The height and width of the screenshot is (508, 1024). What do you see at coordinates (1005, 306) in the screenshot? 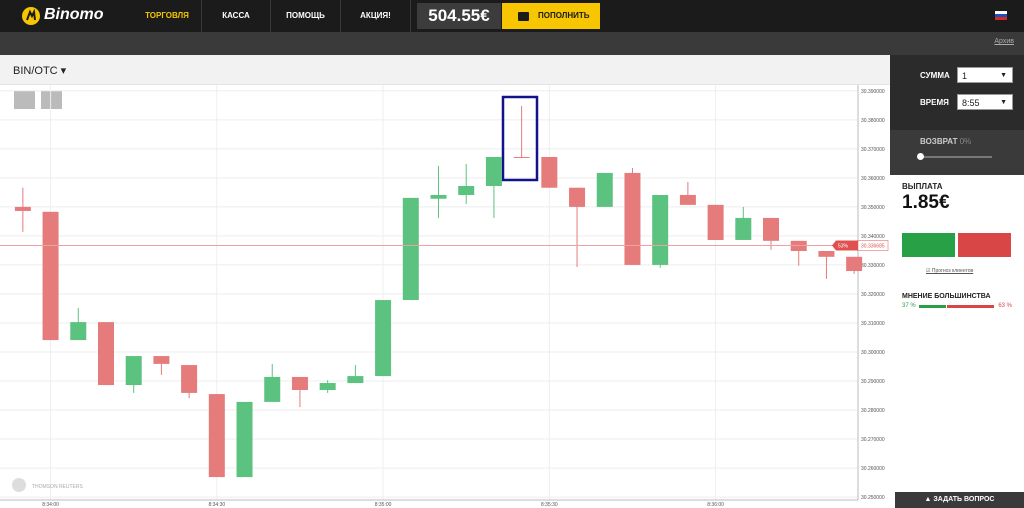
I see `majority-down: 63 %` at bounding box center [1005, 306].